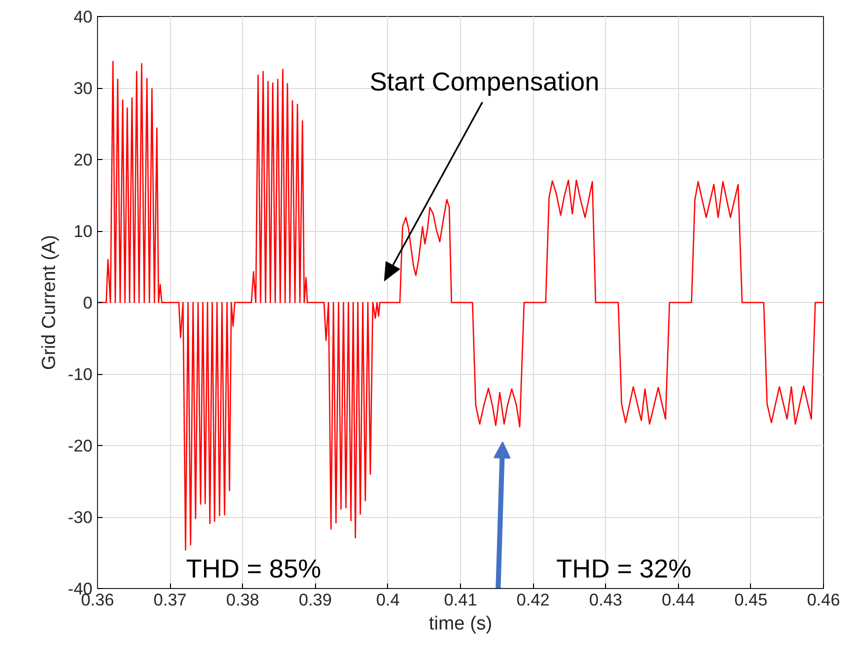 The width and height of the screenshot is (851, 664). Describe the element at coordinates (83, 88) in the screenshot. I see `y-tick-label: 30` at that location.